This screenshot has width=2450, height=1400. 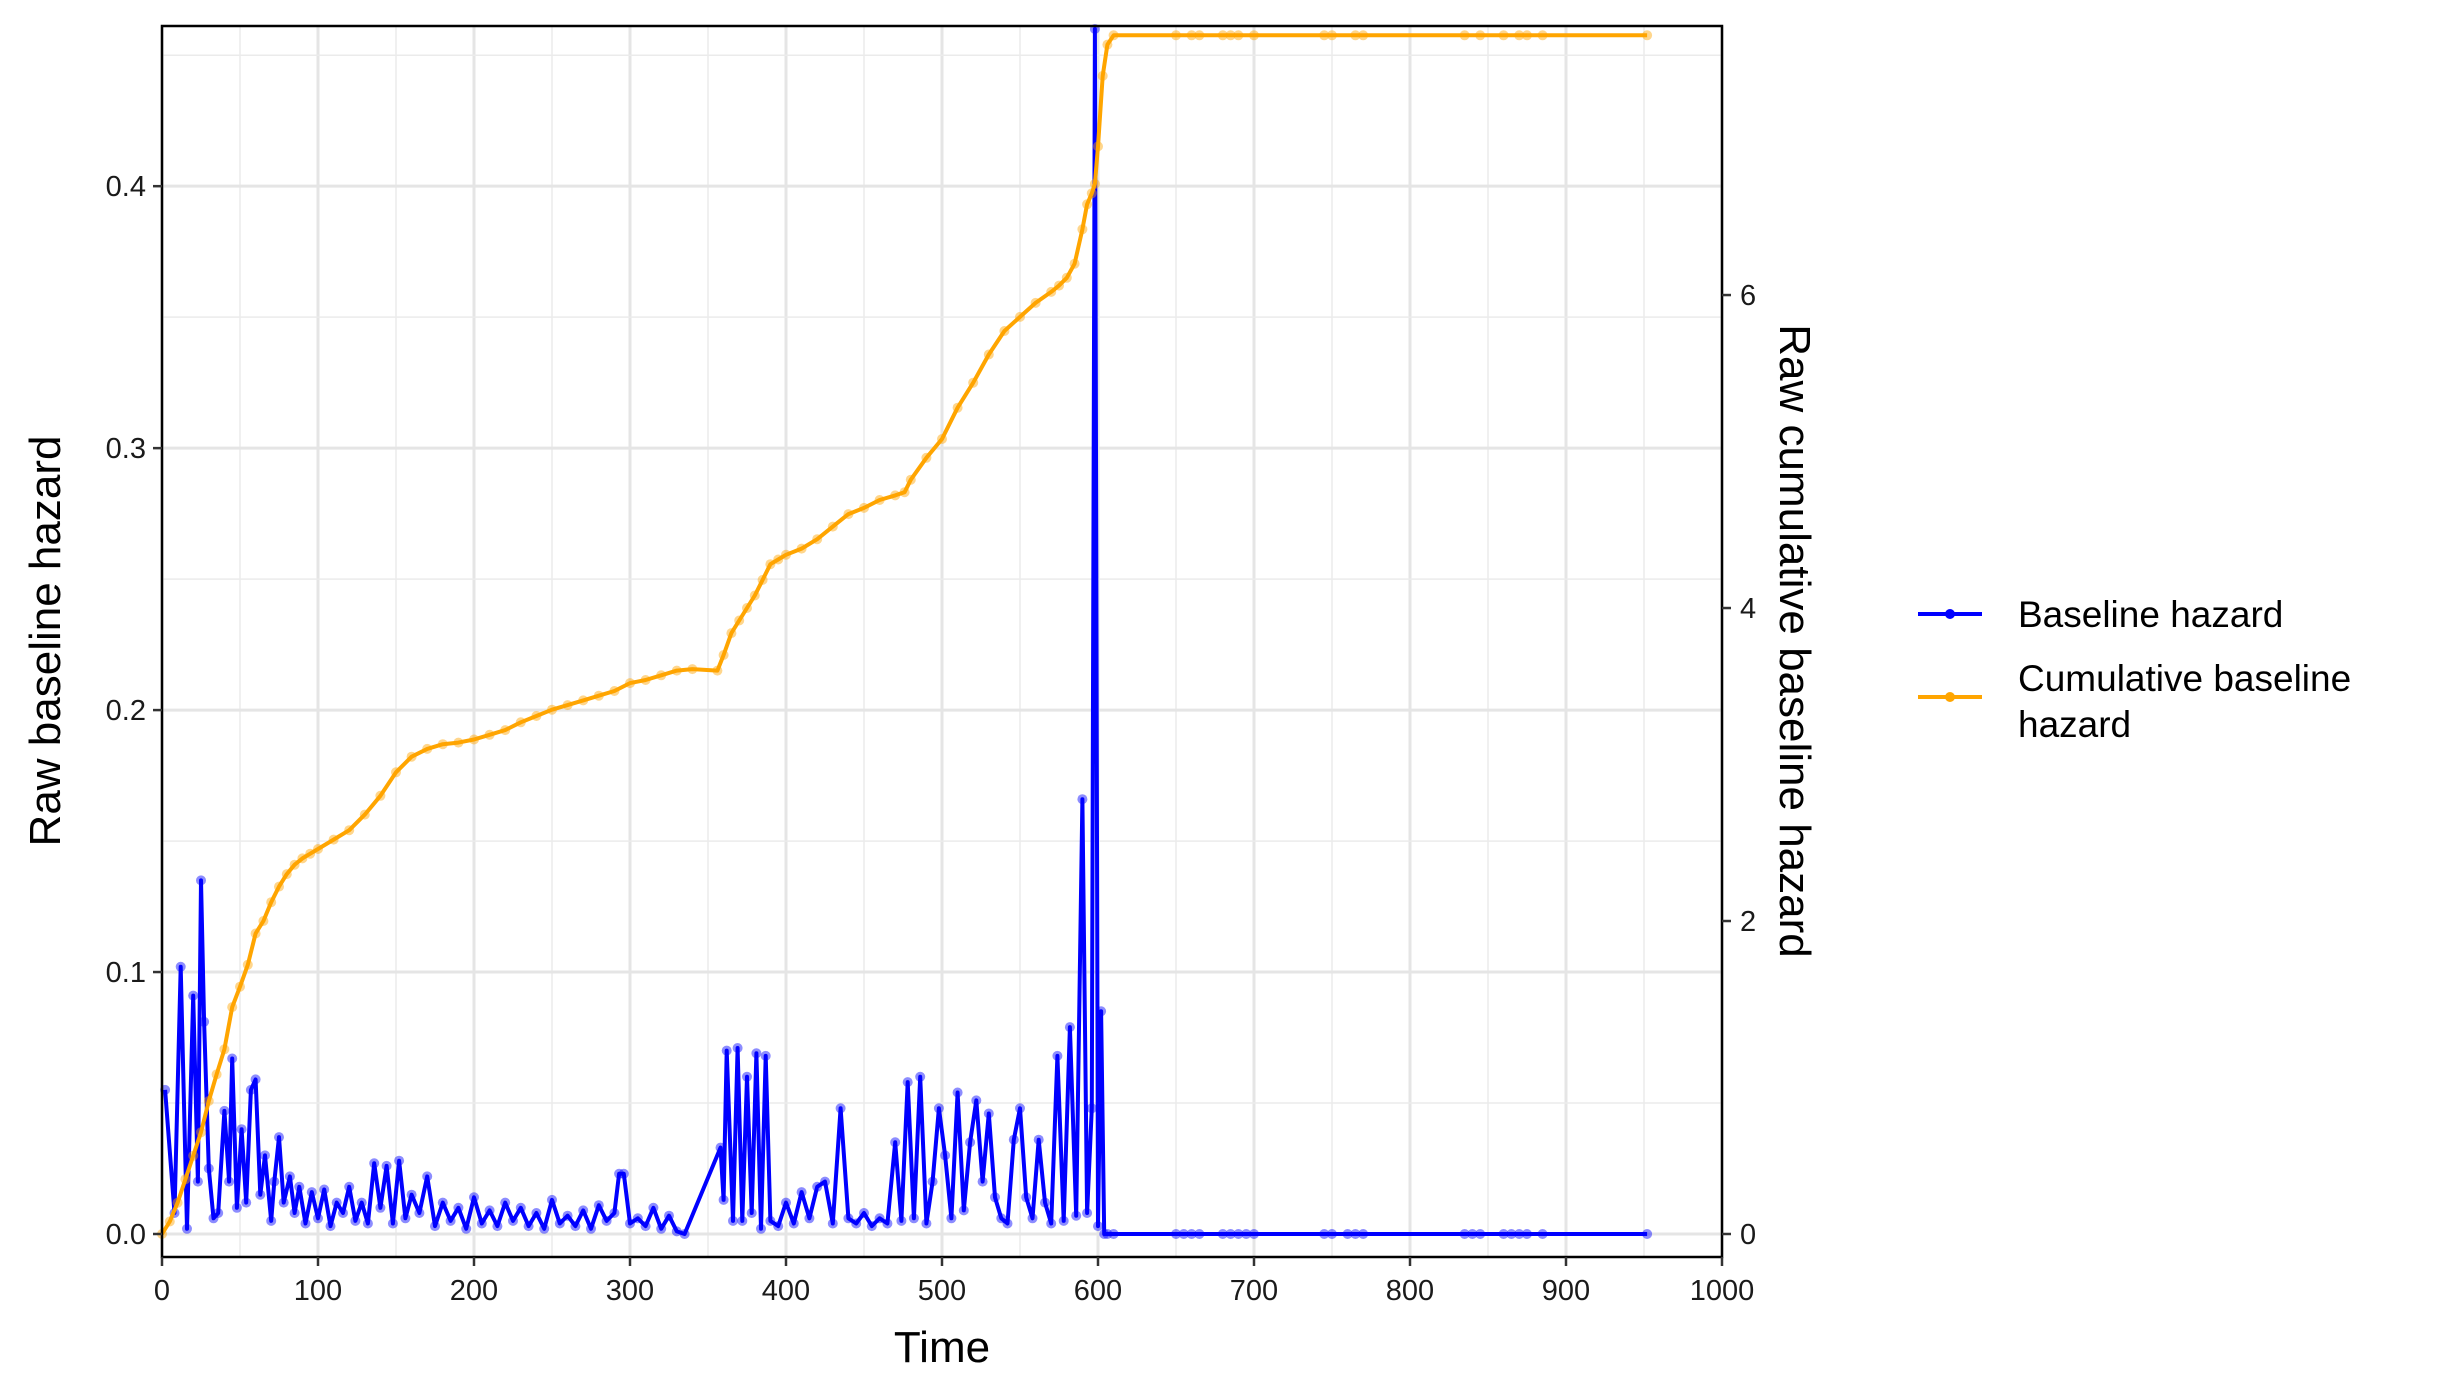 What do you see at coordinates (2189, 701) in the screenshot?
I see `legend-label-cumulative-baseline-hazard: Cumulative baseline hazard` at bounding box center [2189, 701].